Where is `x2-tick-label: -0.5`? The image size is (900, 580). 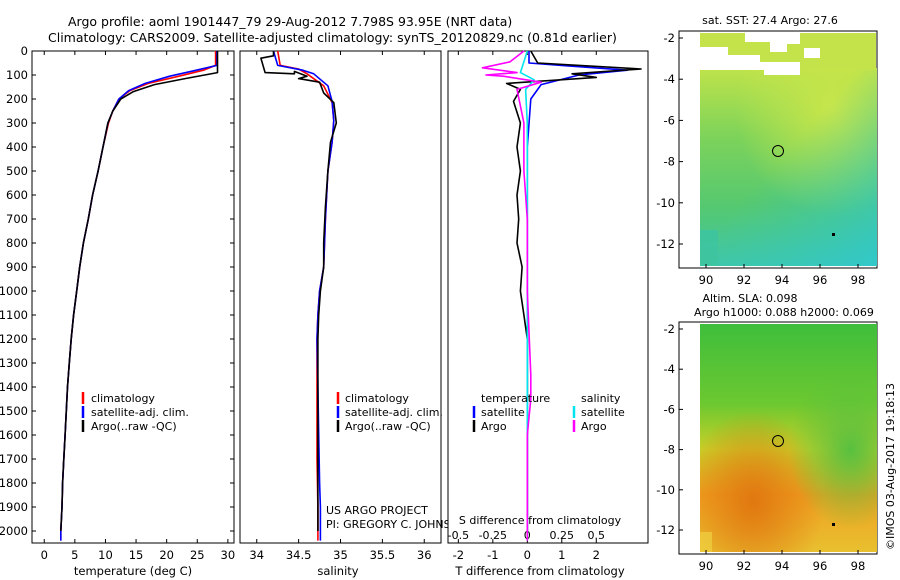
x2-tick-label: -0.5 is located at coordinates (458, 535).